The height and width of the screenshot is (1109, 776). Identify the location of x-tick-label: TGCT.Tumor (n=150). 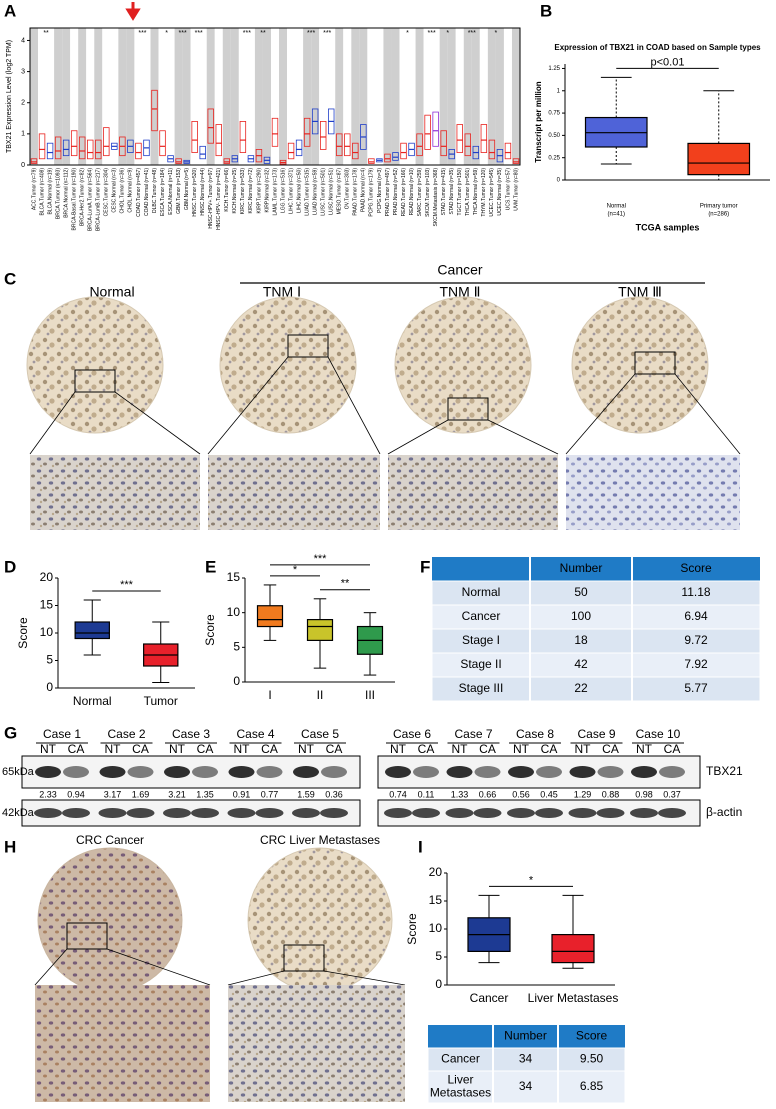
(460, 192).